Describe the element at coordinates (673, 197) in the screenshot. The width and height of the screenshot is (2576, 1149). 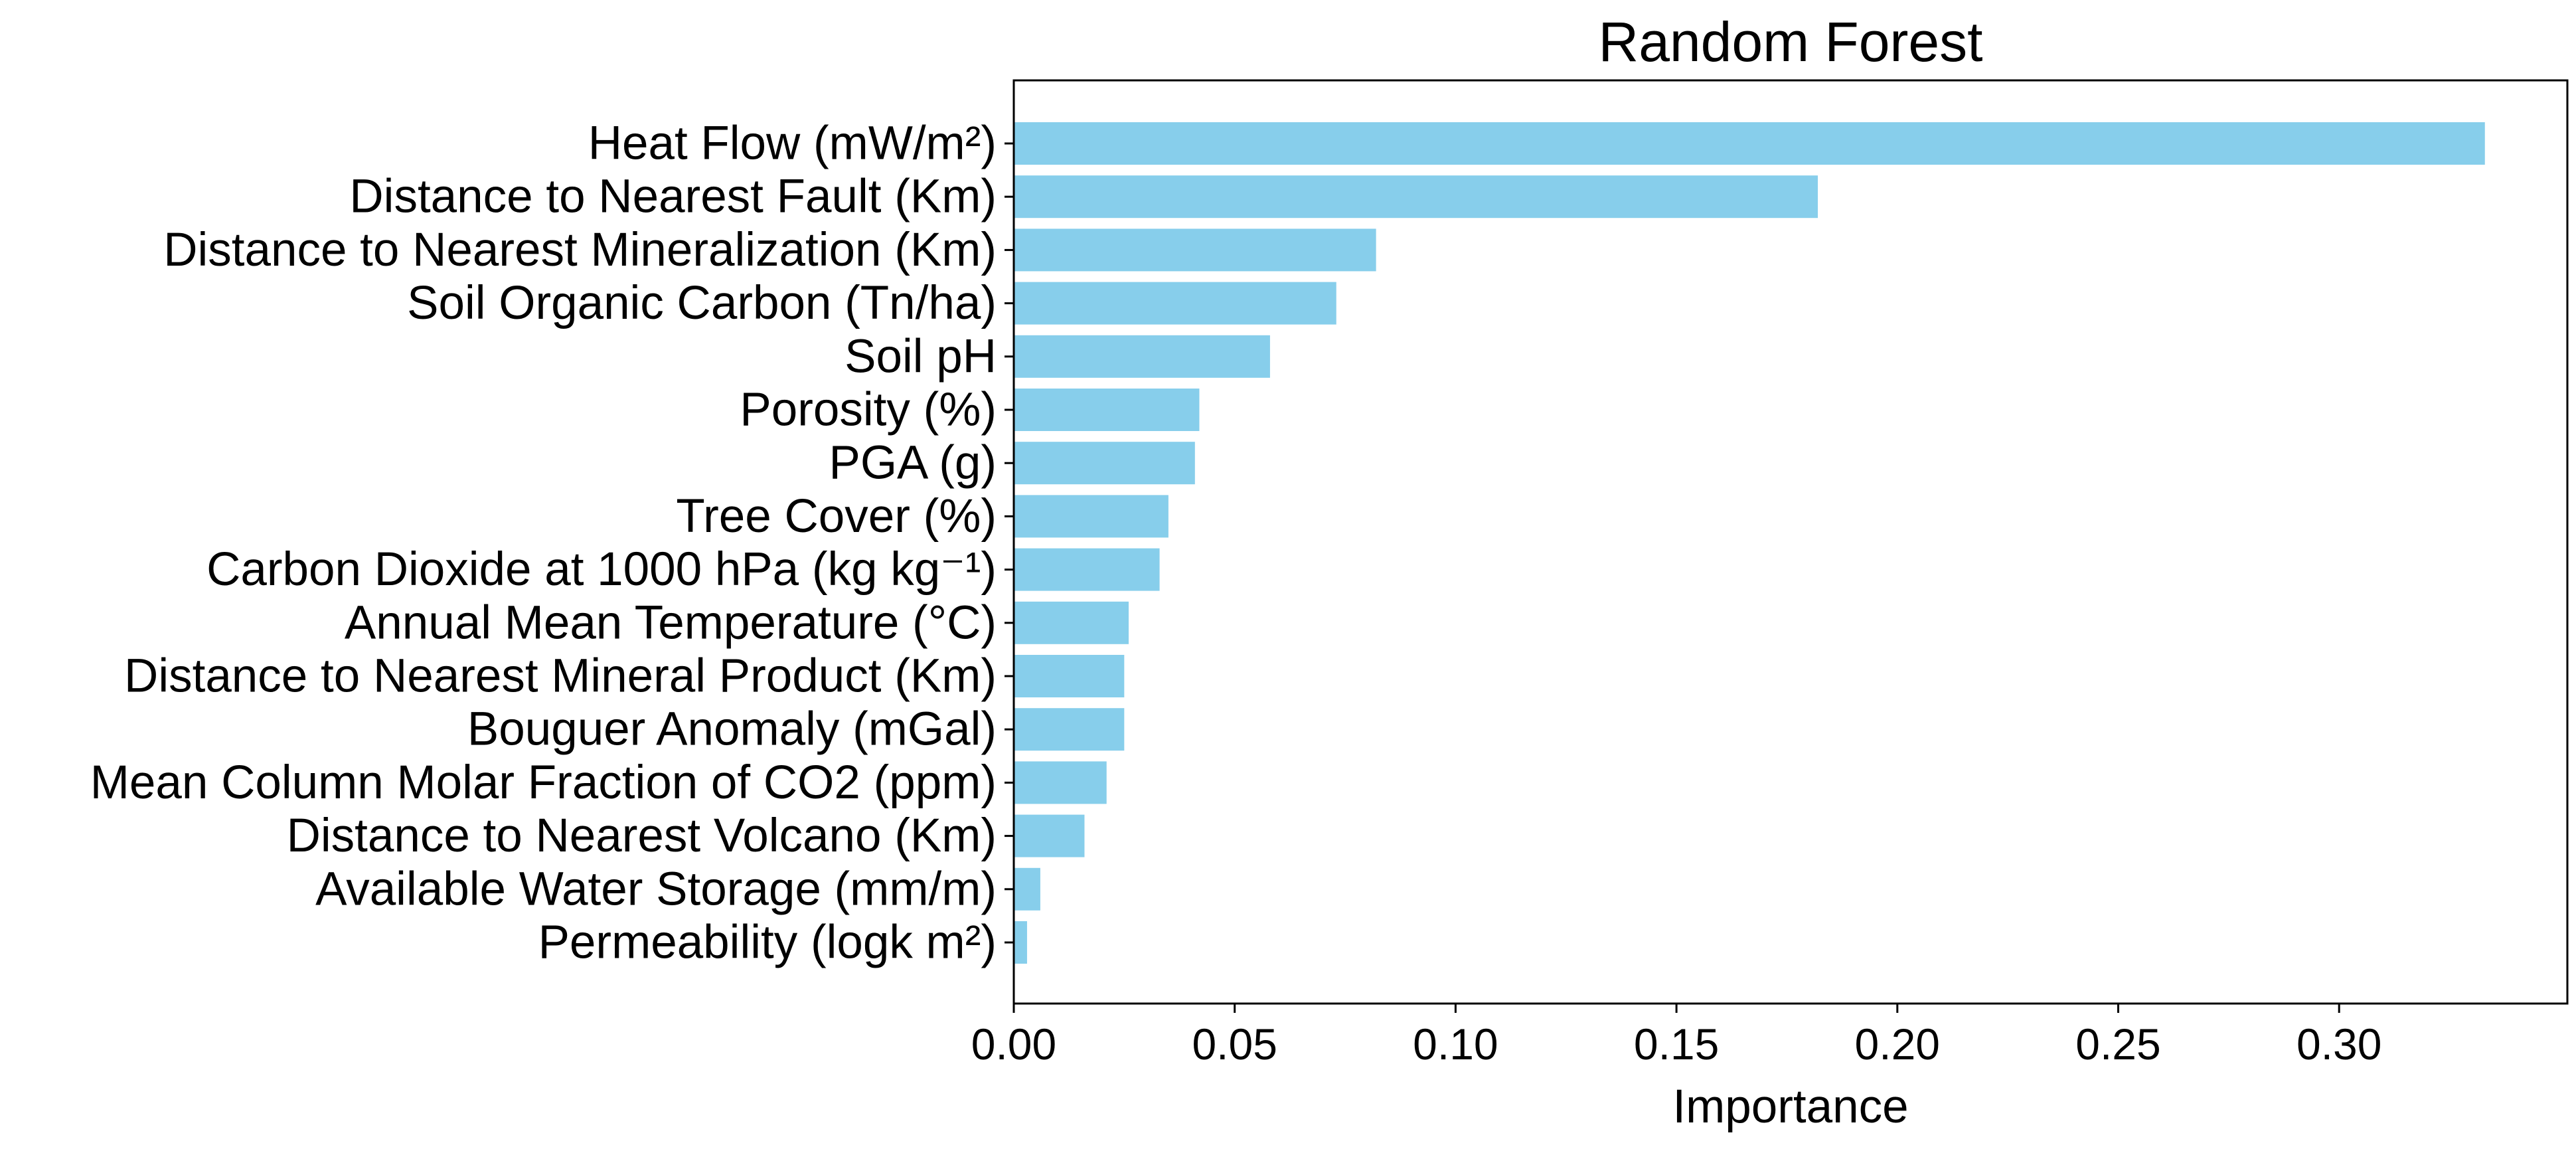
I see `category-label: Distance to Nearest Fault (Km)` at that location.